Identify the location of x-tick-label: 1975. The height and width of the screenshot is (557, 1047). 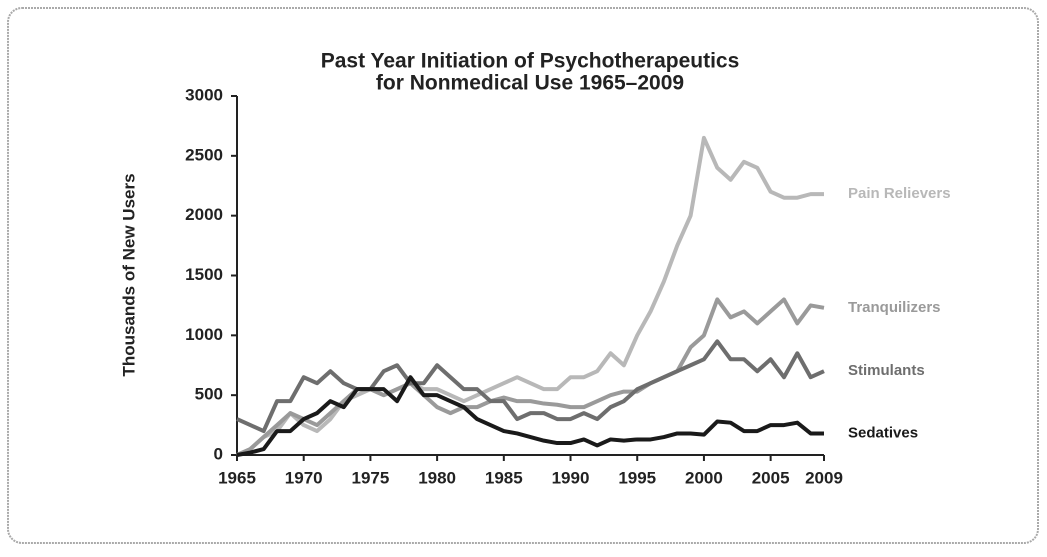
(370, 477).